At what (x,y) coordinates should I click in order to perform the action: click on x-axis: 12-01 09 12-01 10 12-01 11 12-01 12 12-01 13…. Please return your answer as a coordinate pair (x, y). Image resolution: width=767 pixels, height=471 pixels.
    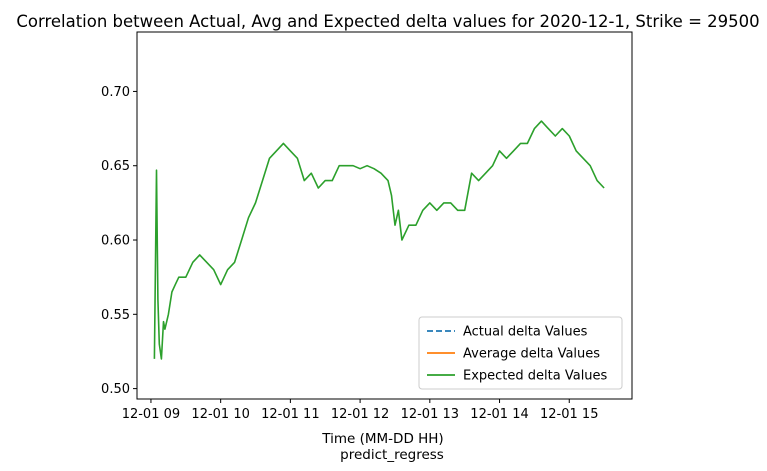
    Looking at the image, I should click on (360, 410).